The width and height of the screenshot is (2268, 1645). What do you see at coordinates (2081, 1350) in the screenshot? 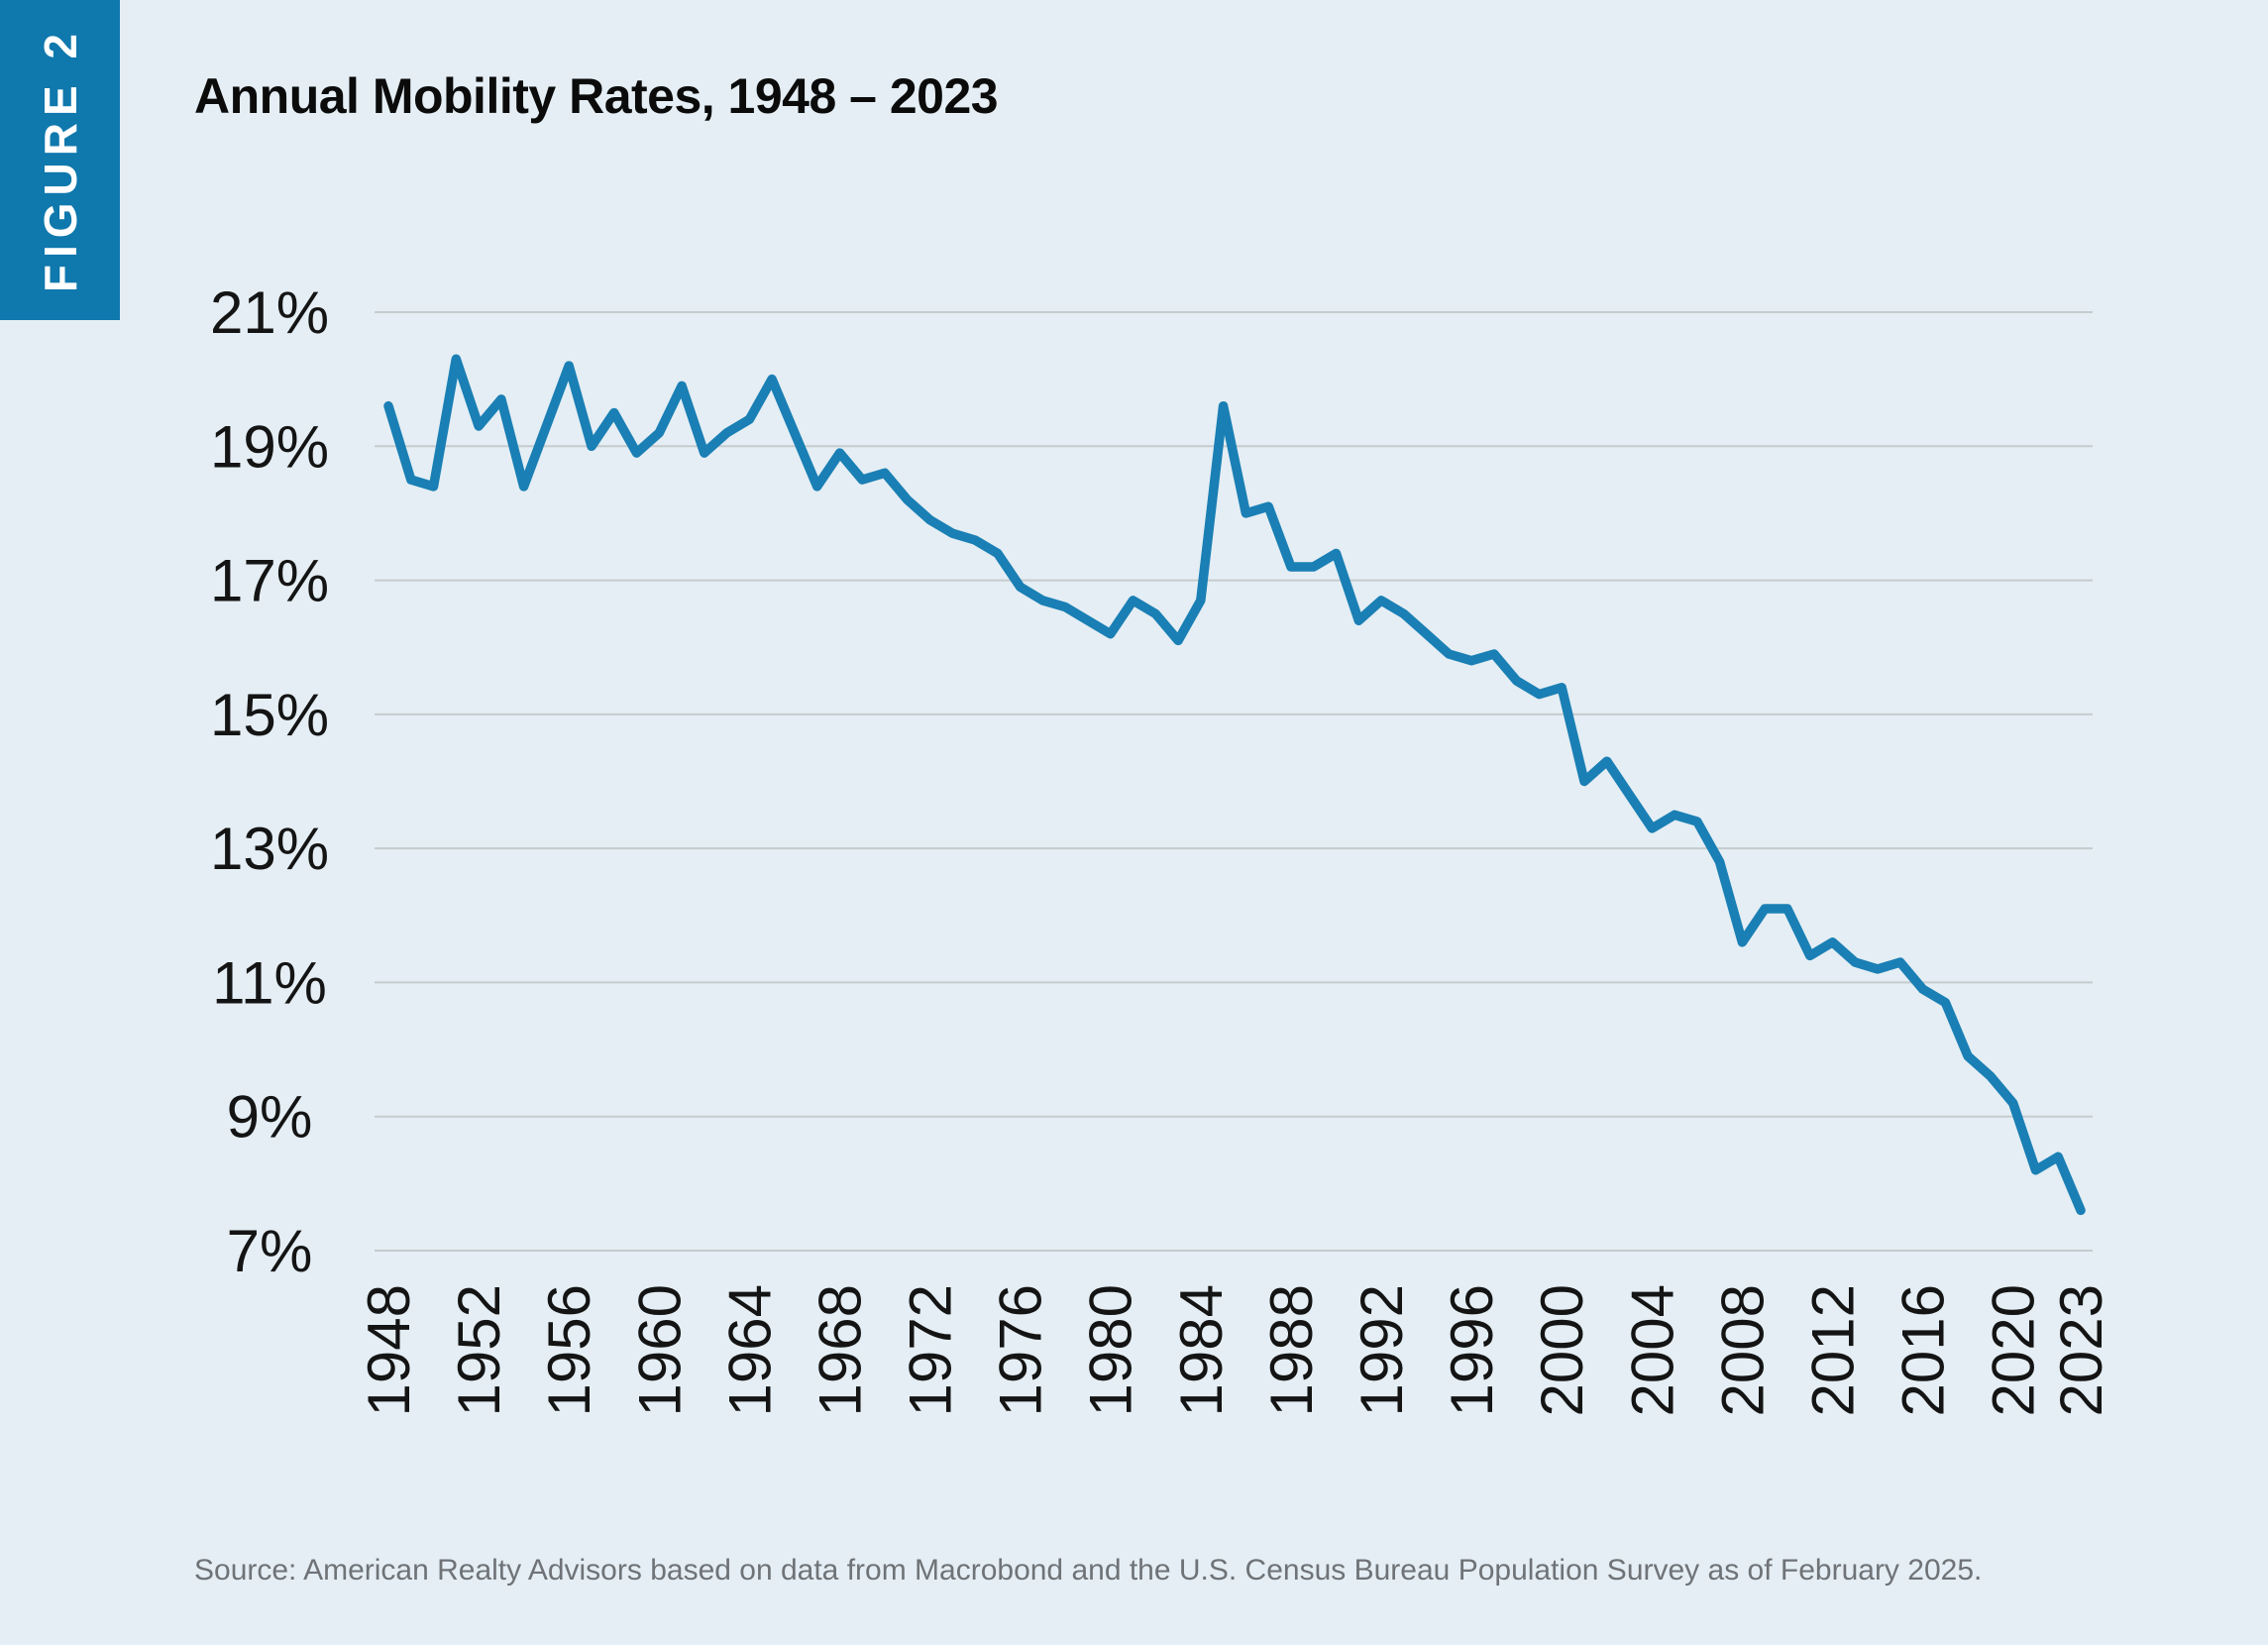
I see `x-tick-label: 2023` at bounding box center [2081, 1350].